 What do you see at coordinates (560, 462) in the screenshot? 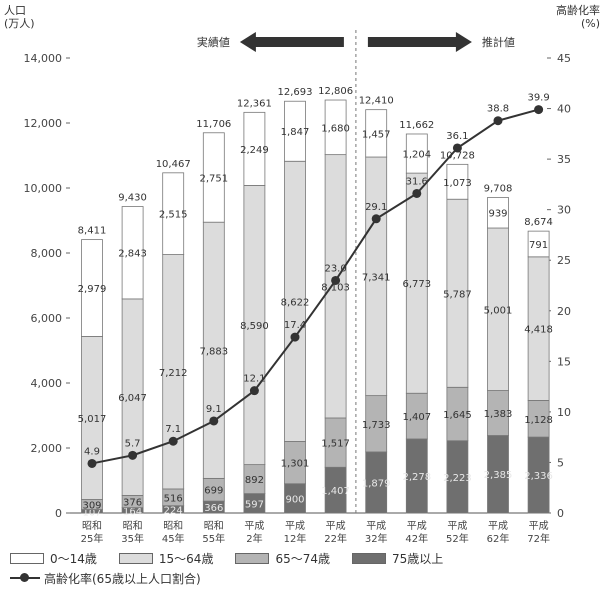
I see `y-right-tick-label: 5` at bounding box center [560, 462].